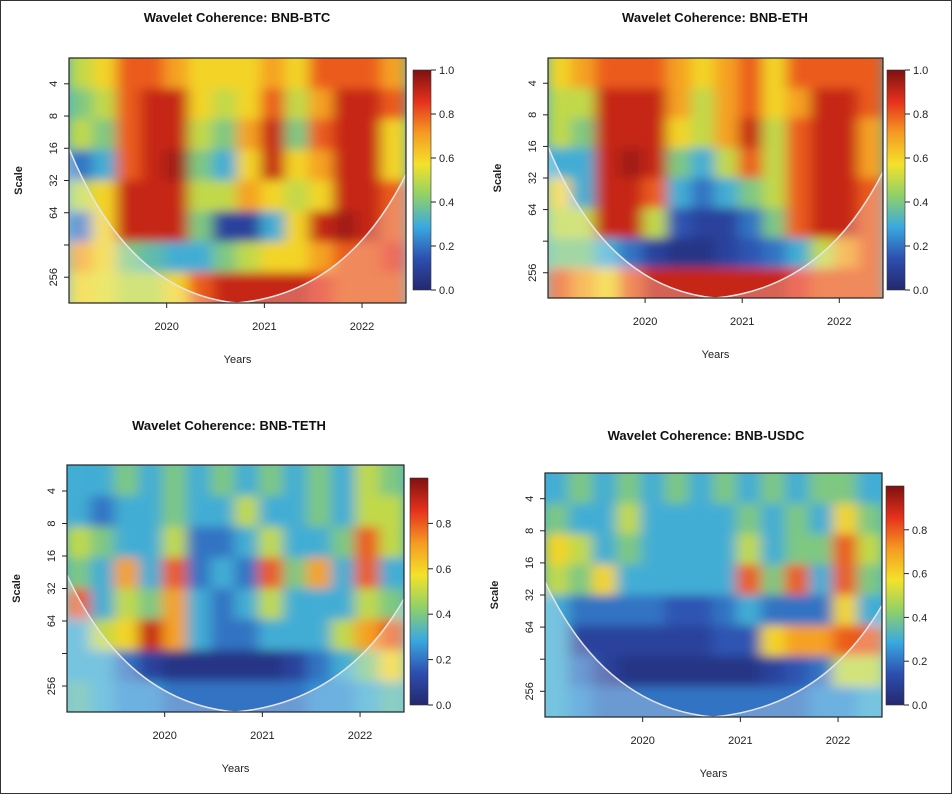 The image size is (952, 794). I want to click on chart-title: Wavelet Coherence: BNB-USDC, so click(706, 435).